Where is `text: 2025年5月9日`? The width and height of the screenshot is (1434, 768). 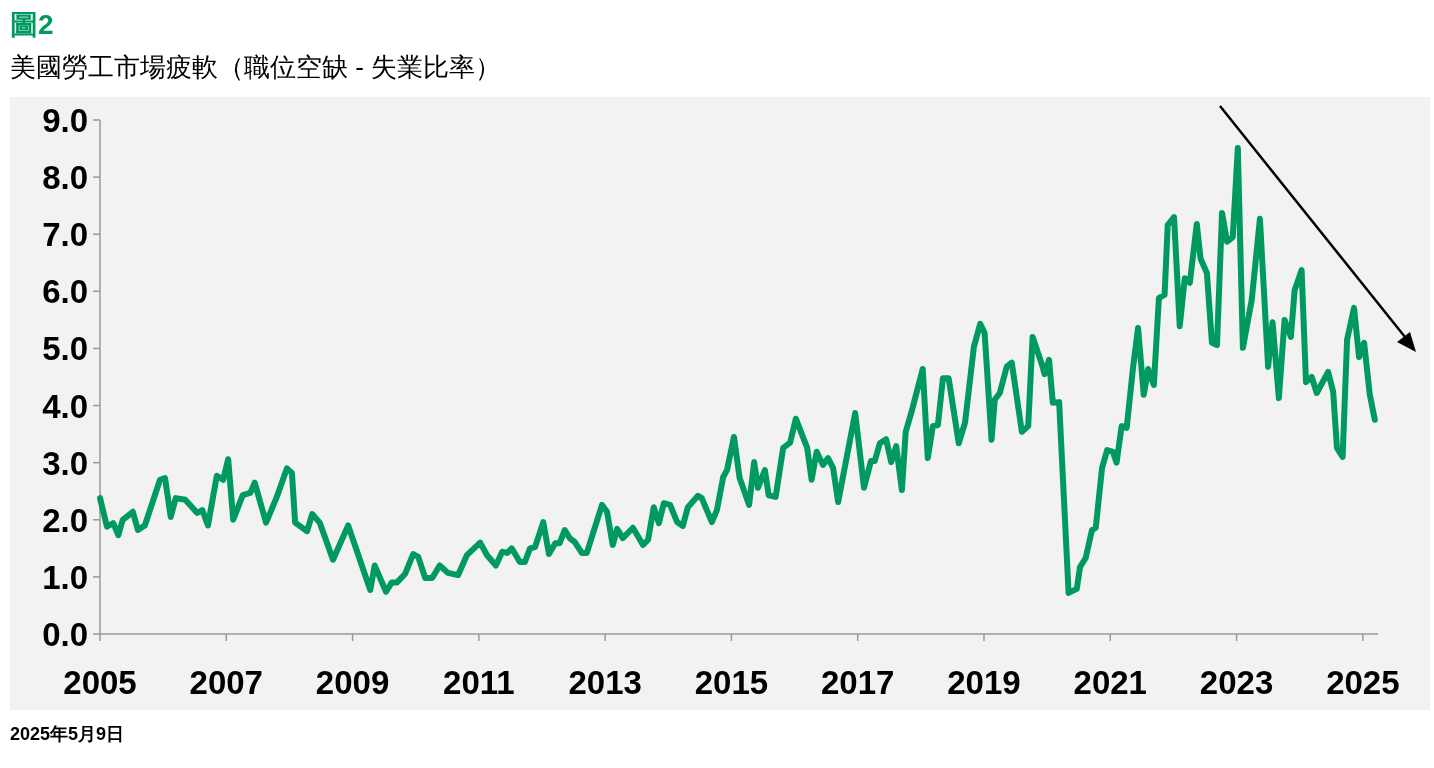 text: 2025年5月9日 is located at coordinates (67, 734).